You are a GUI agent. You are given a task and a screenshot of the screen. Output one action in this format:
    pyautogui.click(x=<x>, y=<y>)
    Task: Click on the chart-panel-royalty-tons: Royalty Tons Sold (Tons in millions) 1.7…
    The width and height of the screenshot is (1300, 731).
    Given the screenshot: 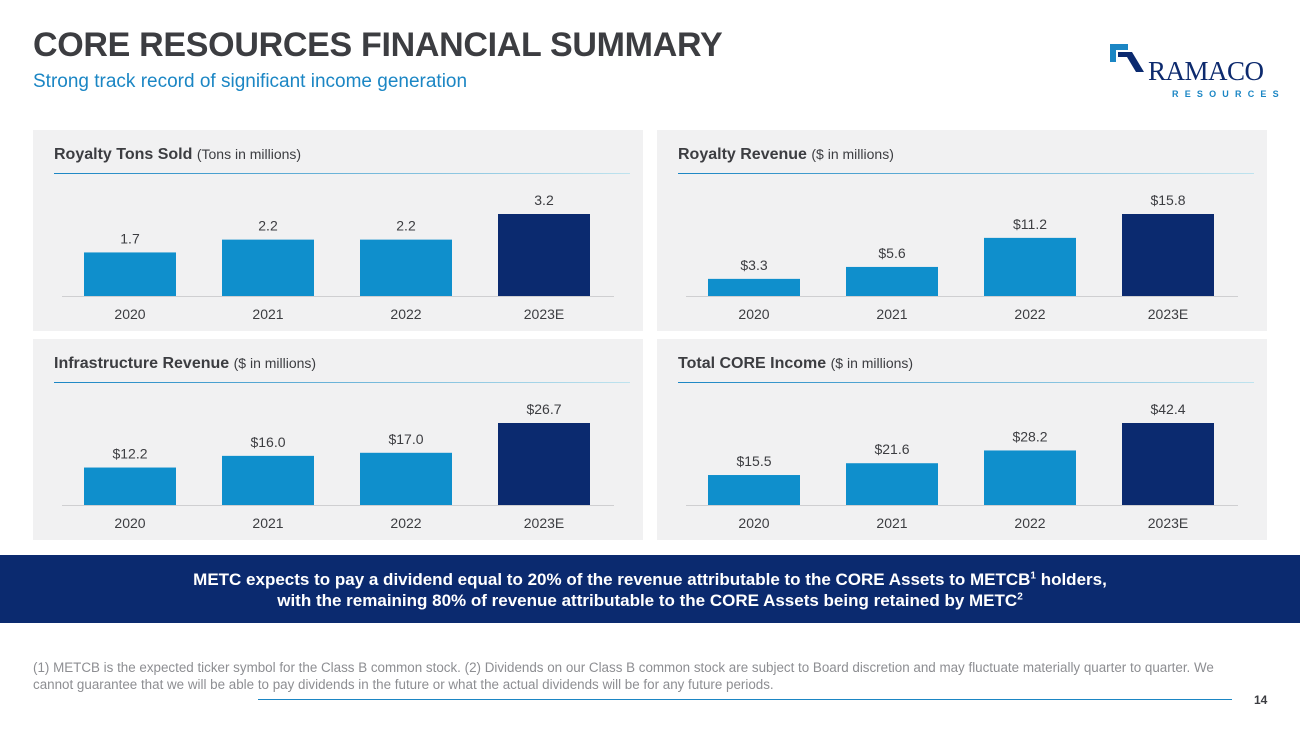 What is the action you would take?
    pyautogui.click(x=338, y=230)
    